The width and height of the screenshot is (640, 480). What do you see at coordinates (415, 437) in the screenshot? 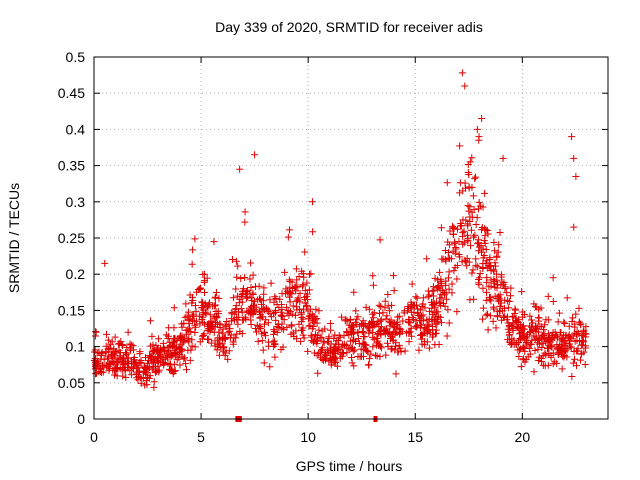
I see `x-tick-label: 15` at bounding box center [415, 437].